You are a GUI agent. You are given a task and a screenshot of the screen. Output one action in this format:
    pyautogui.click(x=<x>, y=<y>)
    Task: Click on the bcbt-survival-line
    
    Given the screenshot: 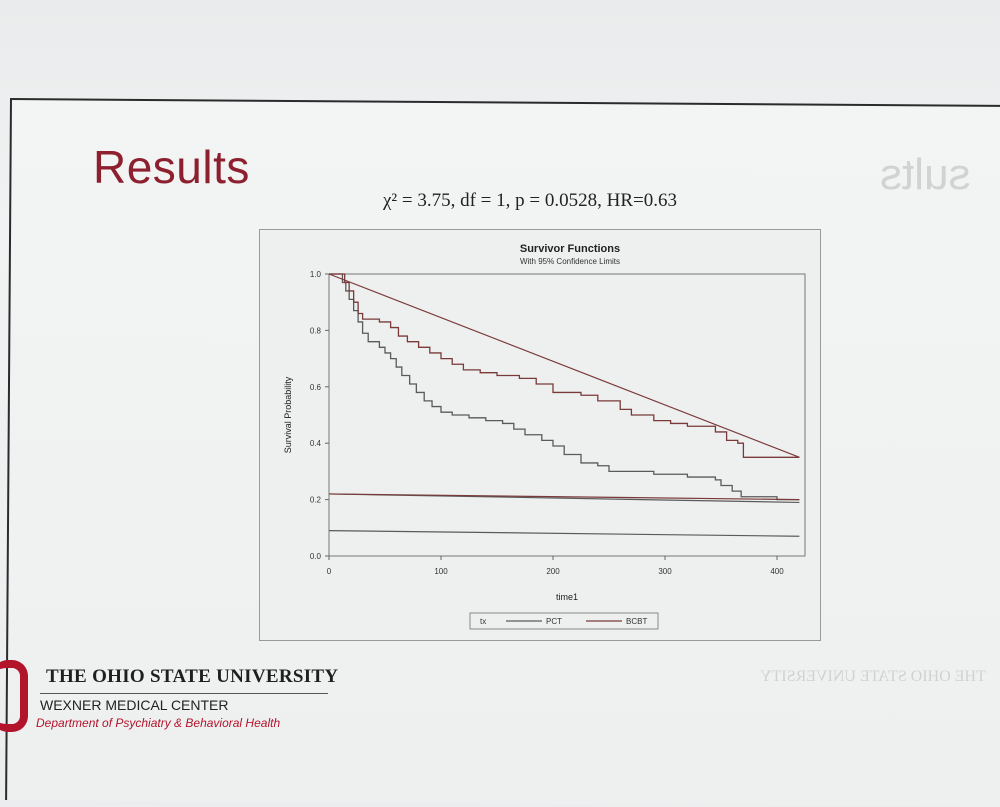 What is the action you would take?
    pyautogui.click(x=564, y=365)
    